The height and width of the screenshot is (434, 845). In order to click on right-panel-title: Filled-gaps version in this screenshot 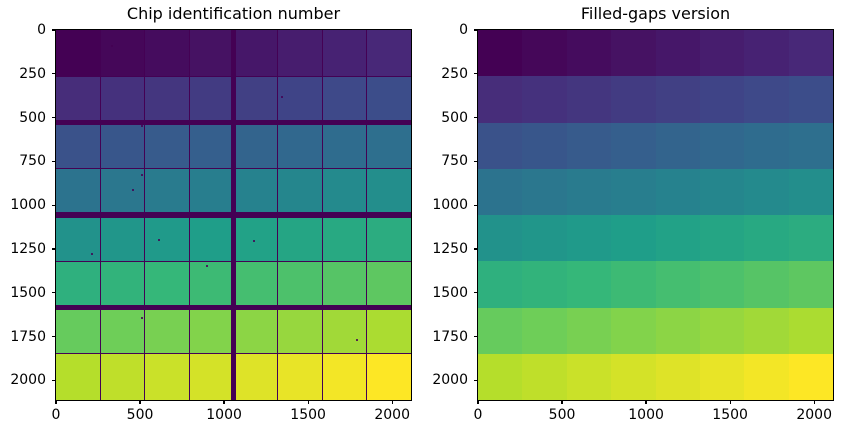, I will do `click(655, 13)`.